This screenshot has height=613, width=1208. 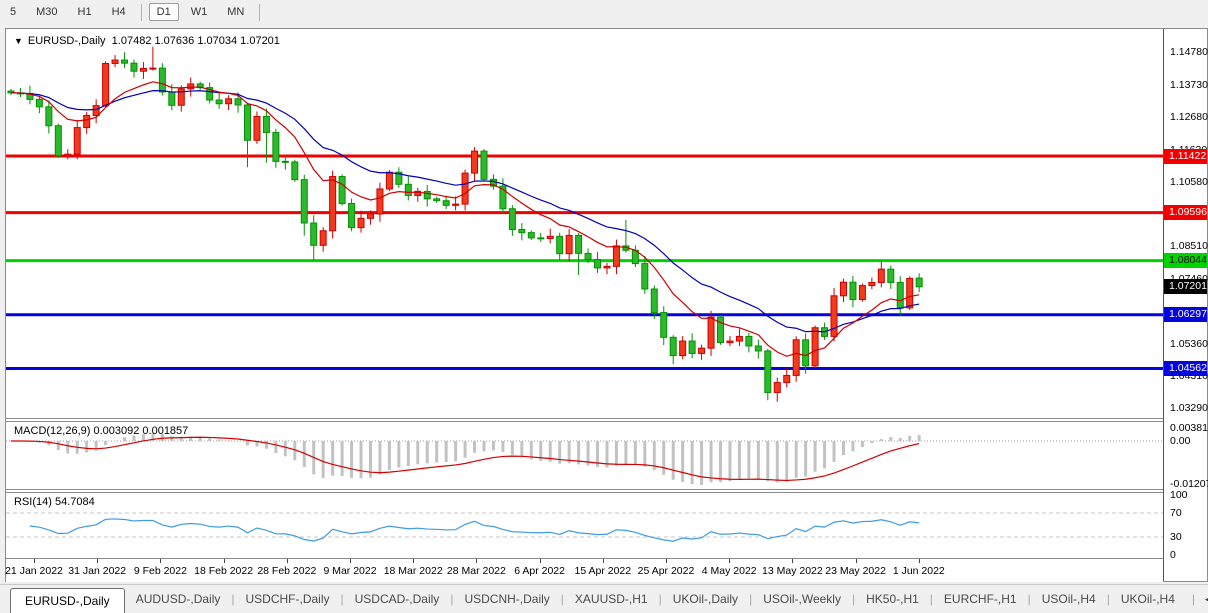 I want to click on chart-tab-xauusd-h1: XAUUSD-,H1, so click(x=611, y=599).